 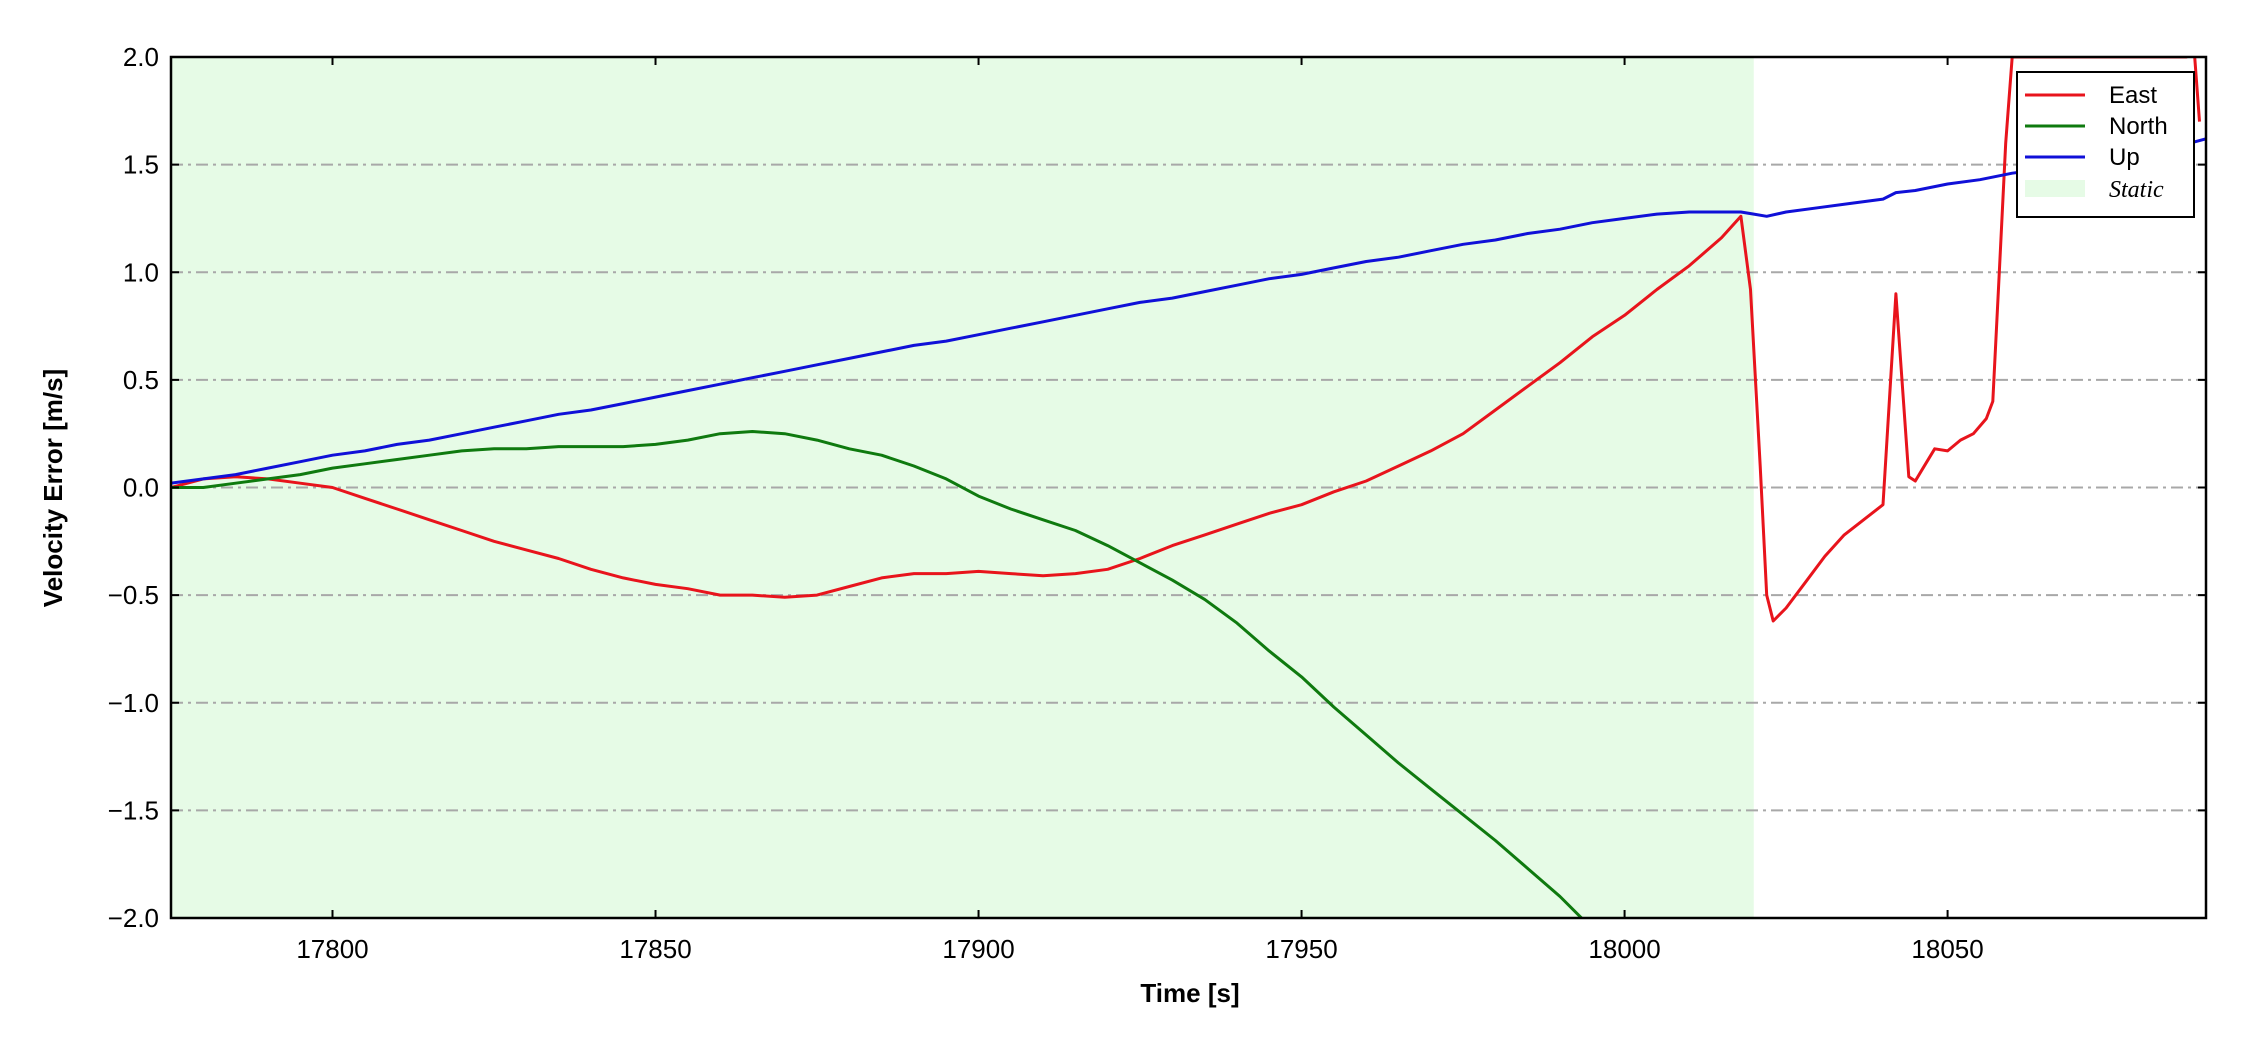 What do you see at coordinates (53, 488) in the screenshot?
I see `y-axis-title: Velocity Error [m/s]` at bounding box center [53, 488].